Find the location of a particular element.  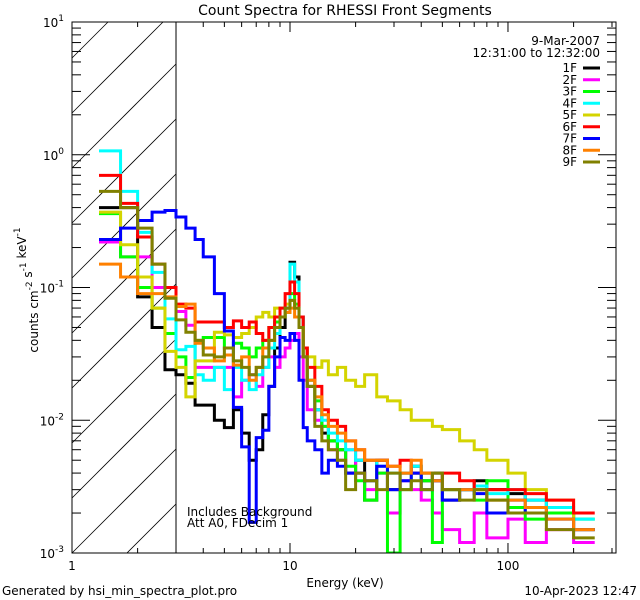

y-tick-exponent: 1 is located at coordinates (61, 19).